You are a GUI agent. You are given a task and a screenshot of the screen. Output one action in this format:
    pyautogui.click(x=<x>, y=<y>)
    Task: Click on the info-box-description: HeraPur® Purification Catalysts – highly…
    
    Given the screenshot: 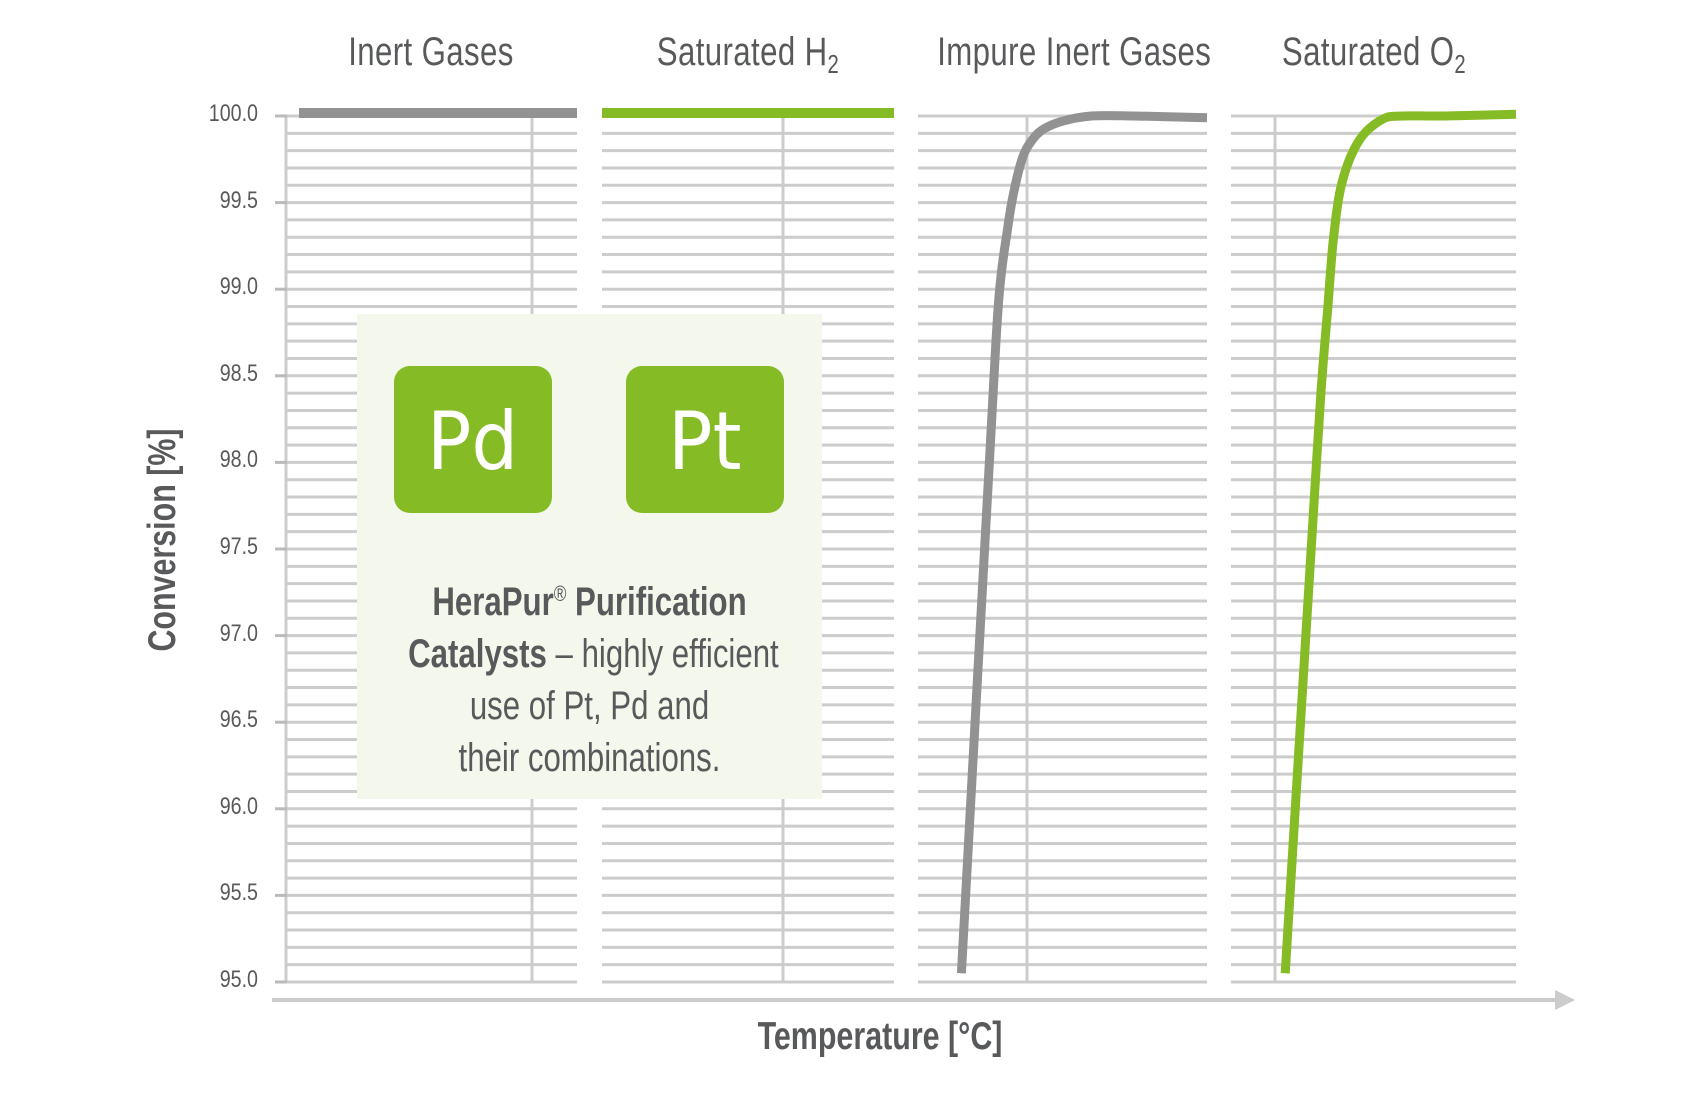 What is the action you would take?
    pyautogui.click(x=589, y=680)
    